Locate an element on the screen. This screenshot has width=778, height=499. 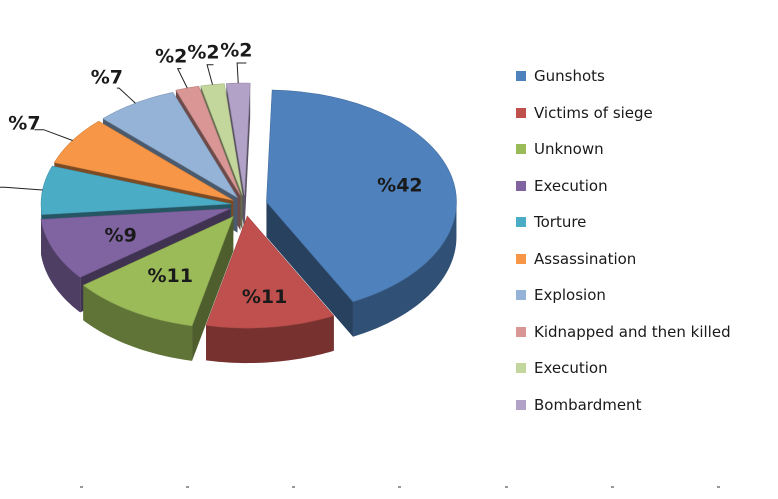
legend-item: Gunshots is located at coordinates (623, 76).